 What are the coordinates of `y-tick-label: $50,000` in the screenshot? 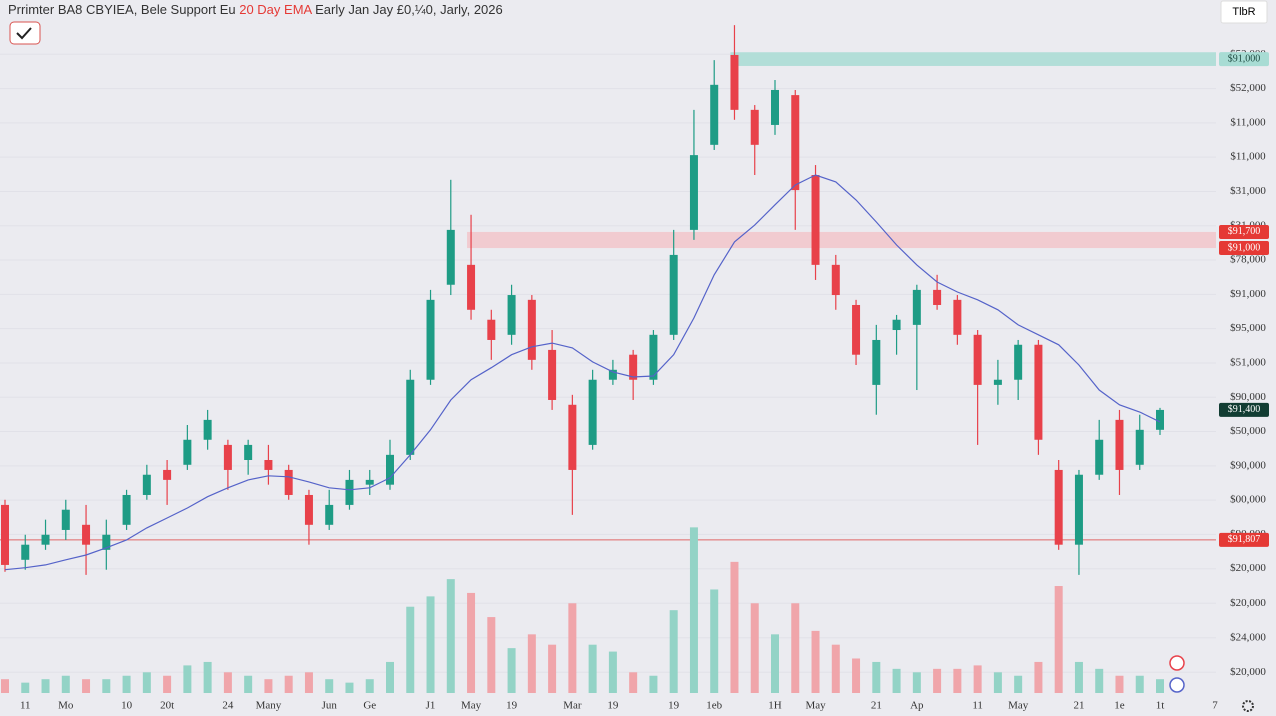 It's located at (1248, 431).